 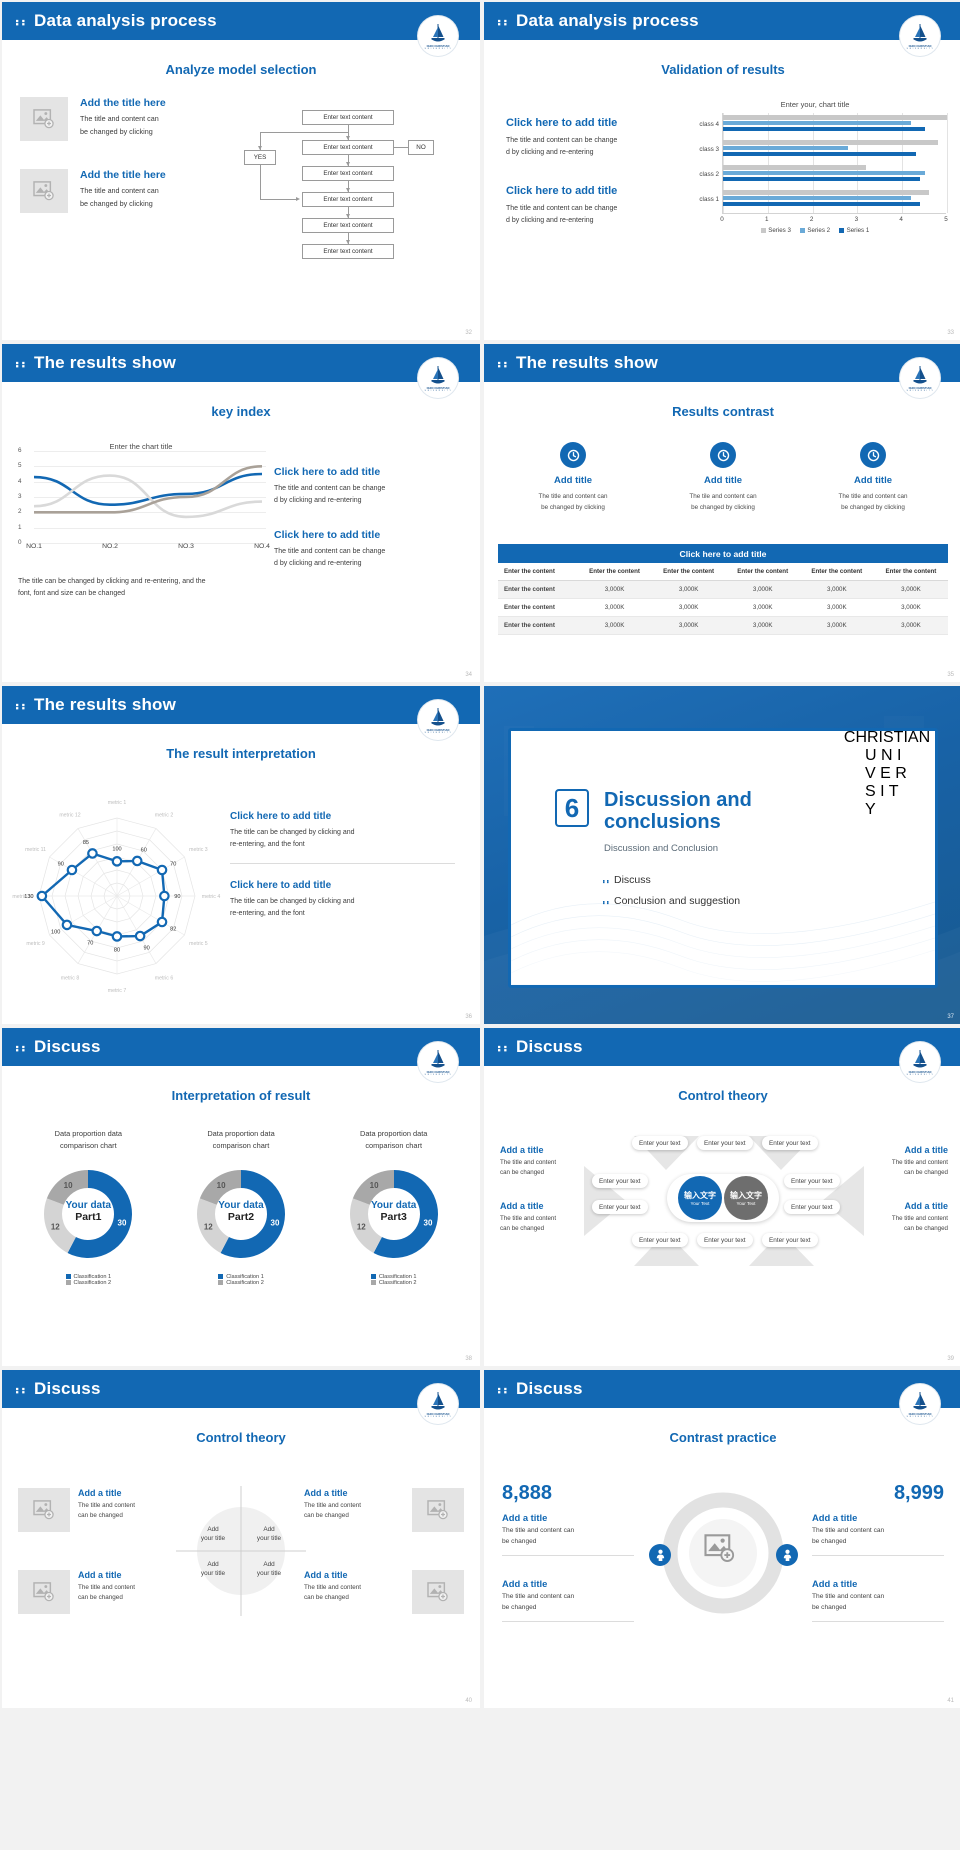 What do you see at coordinates (620, 1207) in the screenshot?
I see `pill-left-2: Enter your text` at bounding box center [620, 1207].